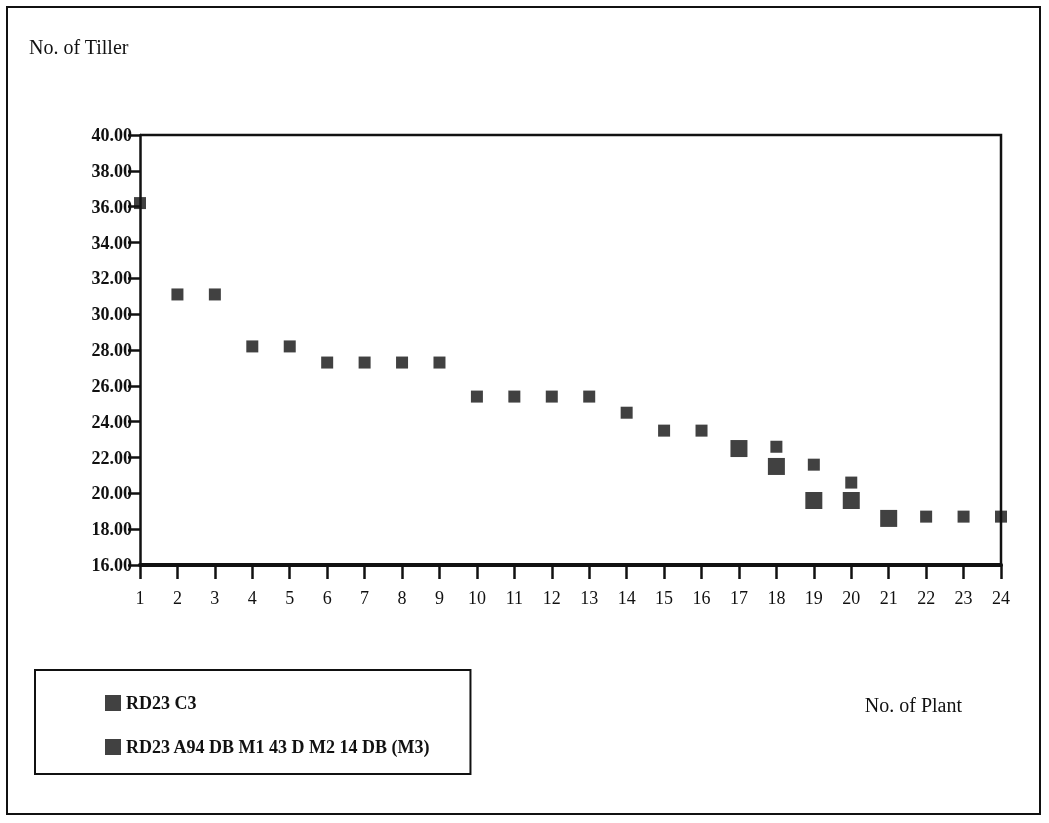 The width and height of the screenshot is (1049, 823). Describe the element at coordinates (290, 598) in the screenshot. I see `x-tick-label: 5` at that location.